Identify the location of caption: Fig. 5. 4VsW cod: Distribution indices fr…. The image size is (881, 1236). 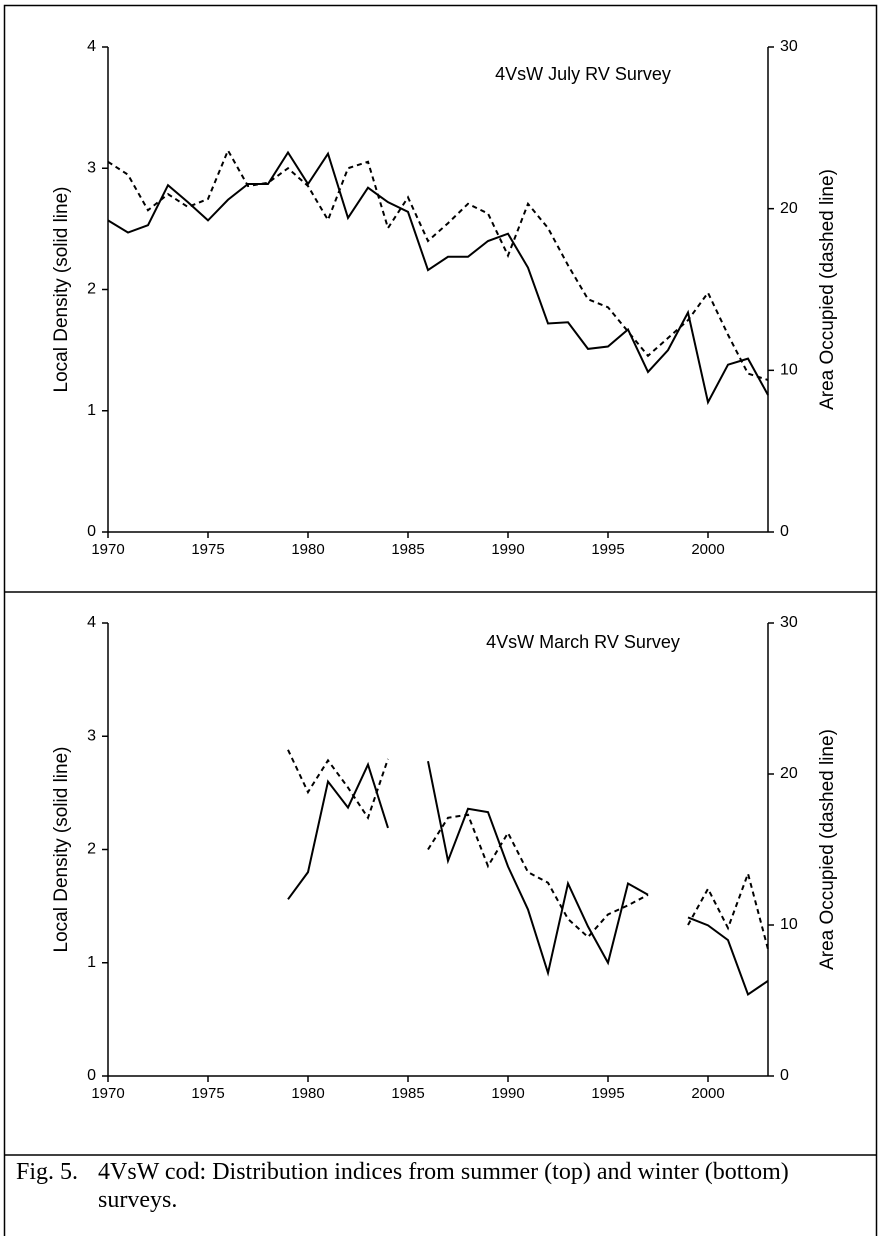
(417, 1186).